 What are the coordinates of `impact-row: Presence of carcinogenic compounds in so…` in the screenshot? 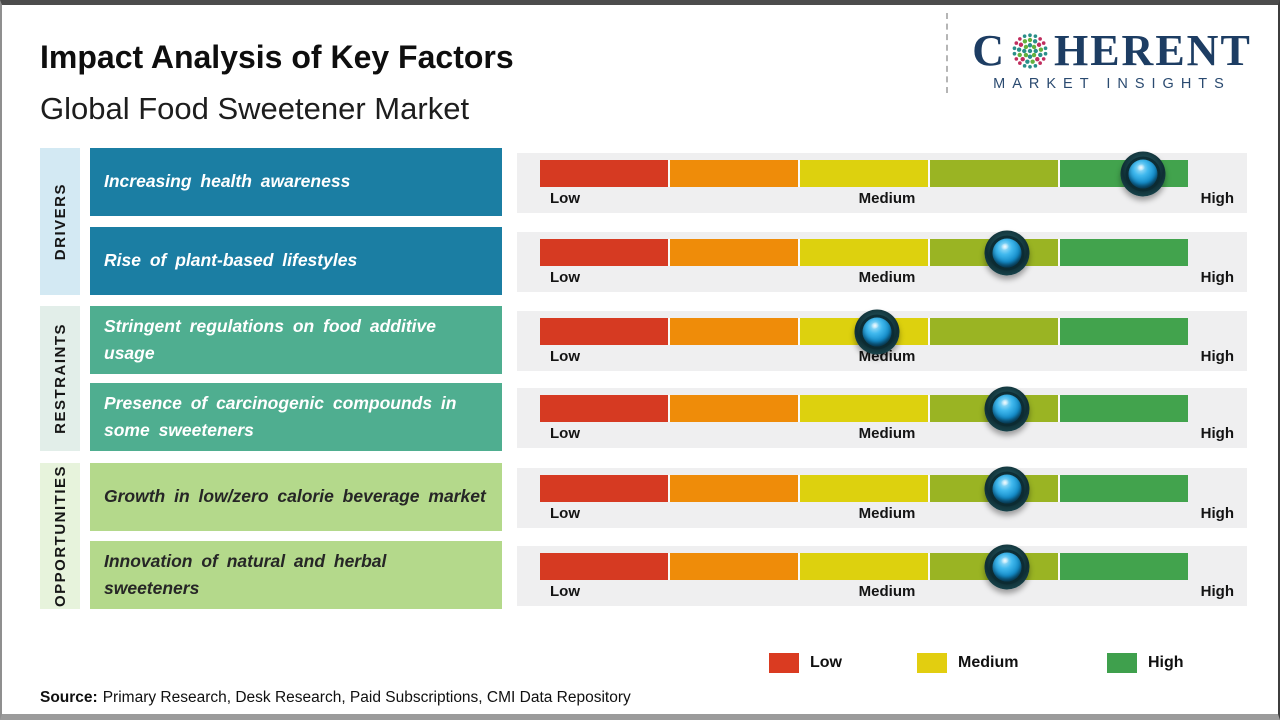 It's located at (640, 417).